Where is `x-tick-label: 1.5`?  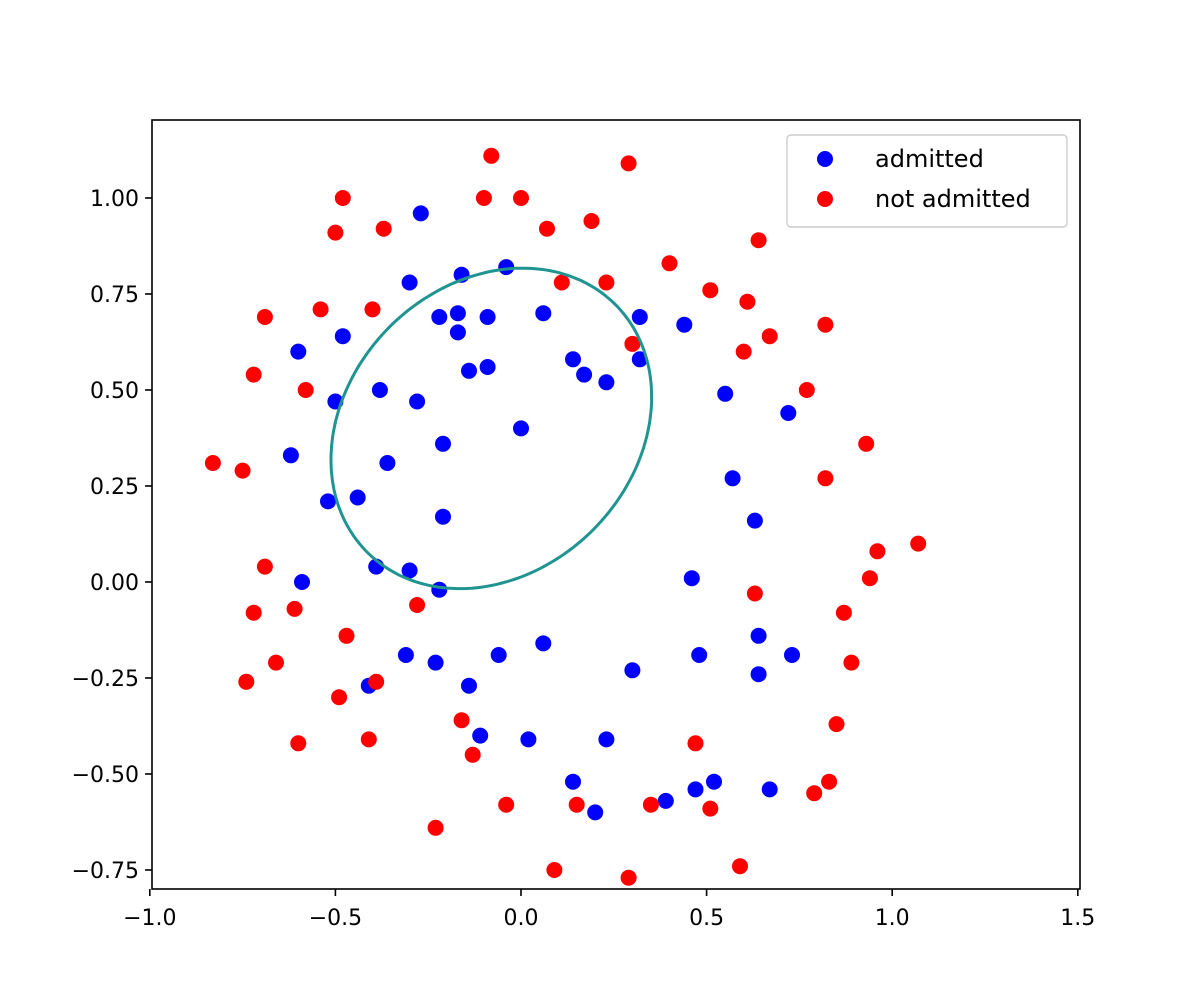 x-tick-label: 1.5 is located at coordinates (1077, 918).